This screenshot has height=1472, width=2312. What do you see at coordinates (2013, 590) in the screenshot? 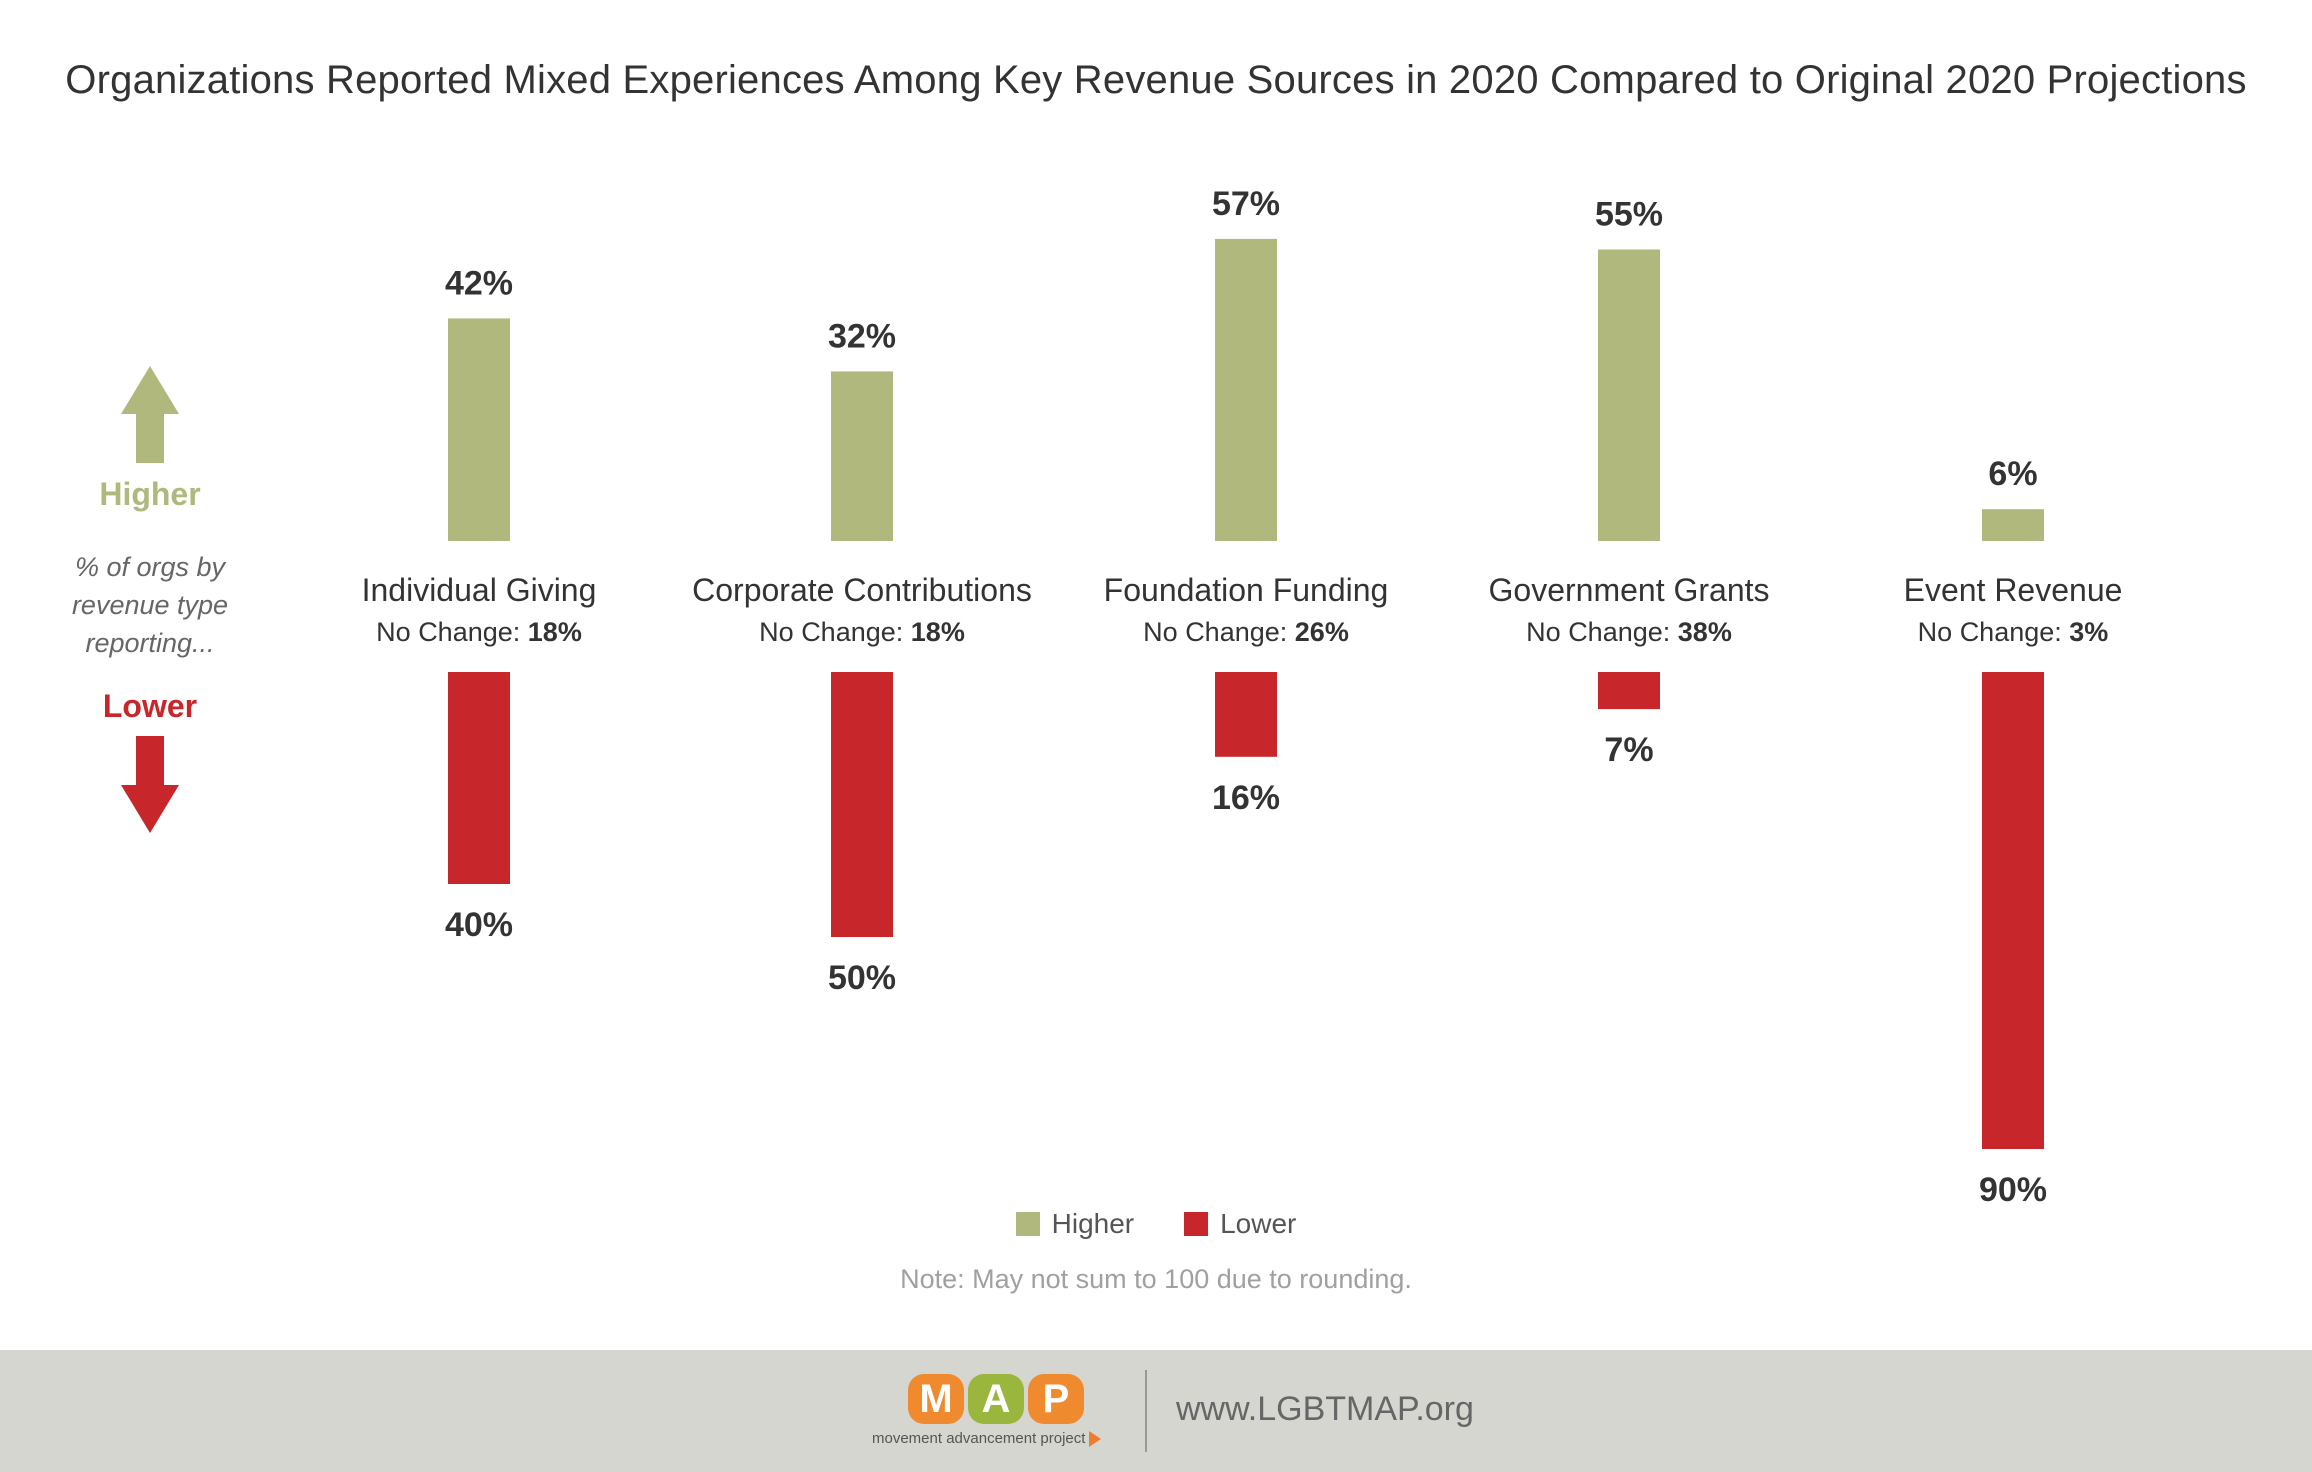
I see `category-label: Event Revenue` at bounding box center [2013, 590].